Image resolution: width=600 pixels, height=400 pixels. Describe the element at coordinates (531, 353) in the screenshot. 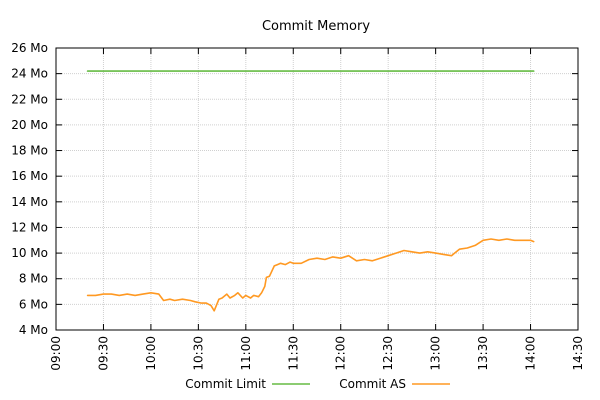

I see `x-tick-label: 14:00` at that location.